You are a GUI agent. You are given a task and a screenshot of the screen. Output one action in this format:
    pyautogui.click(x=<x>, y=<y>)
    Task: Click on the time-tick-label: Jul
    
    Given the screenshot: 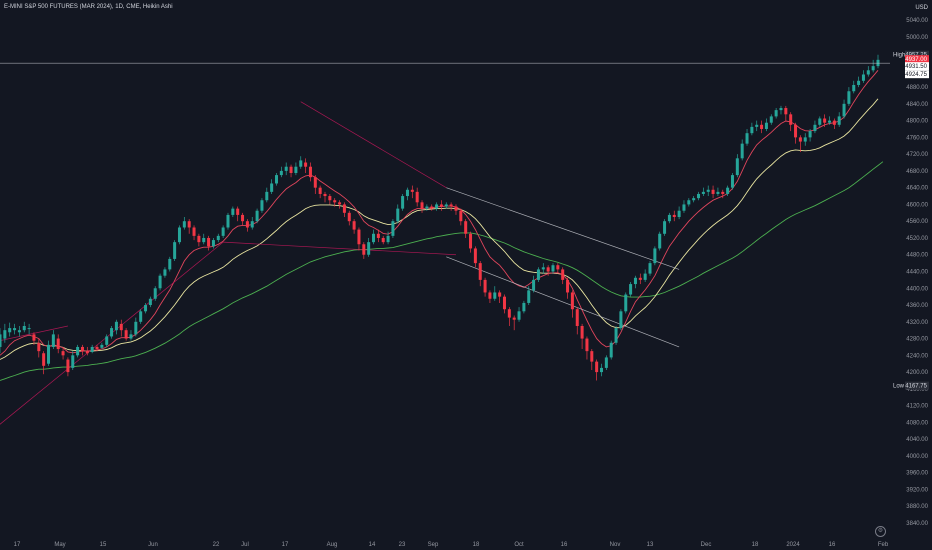 What is the action you would take?
    pyautogui.click(x=245, y=545)
    